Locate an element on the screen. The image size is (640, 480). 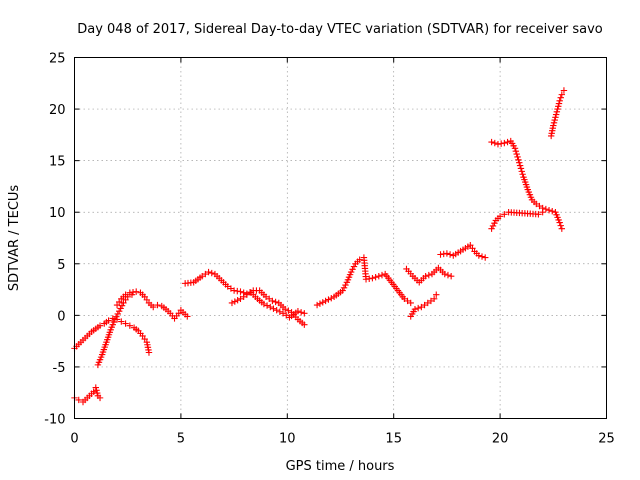
x-tick-label: 0 is located at coordinates (74, 439).